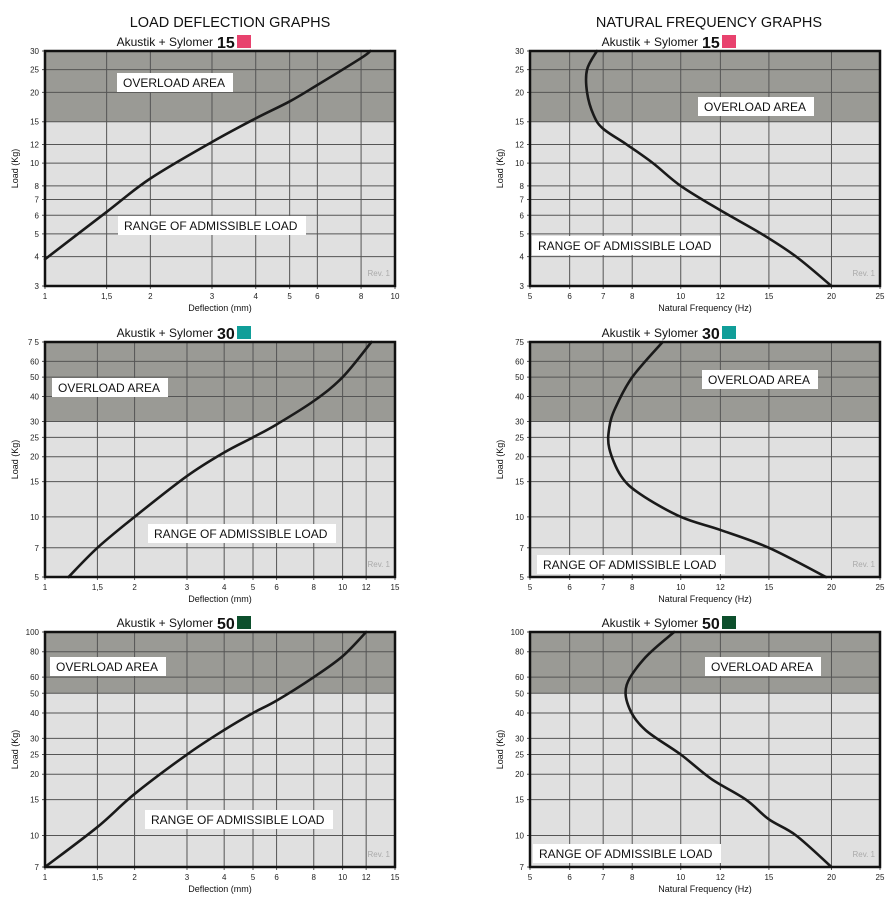  I want to click on x-tick-label: 1, so click(45, 877).